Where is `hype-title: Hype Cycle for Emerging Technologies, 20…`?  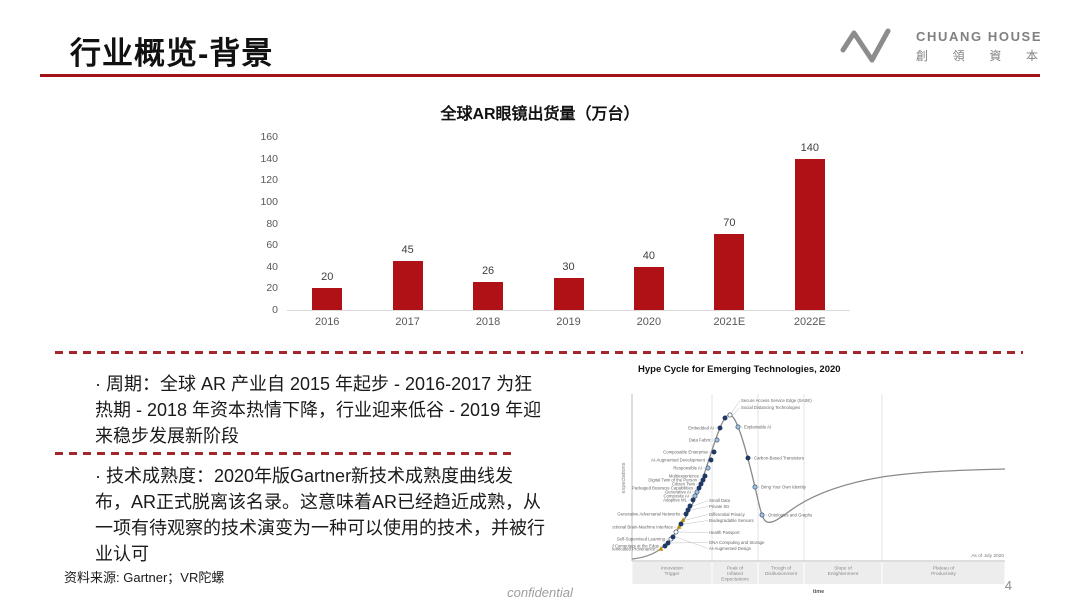
hype-title: Hype Cycle for Emerging Technologies, 20… is located at coordinates (739, 369).